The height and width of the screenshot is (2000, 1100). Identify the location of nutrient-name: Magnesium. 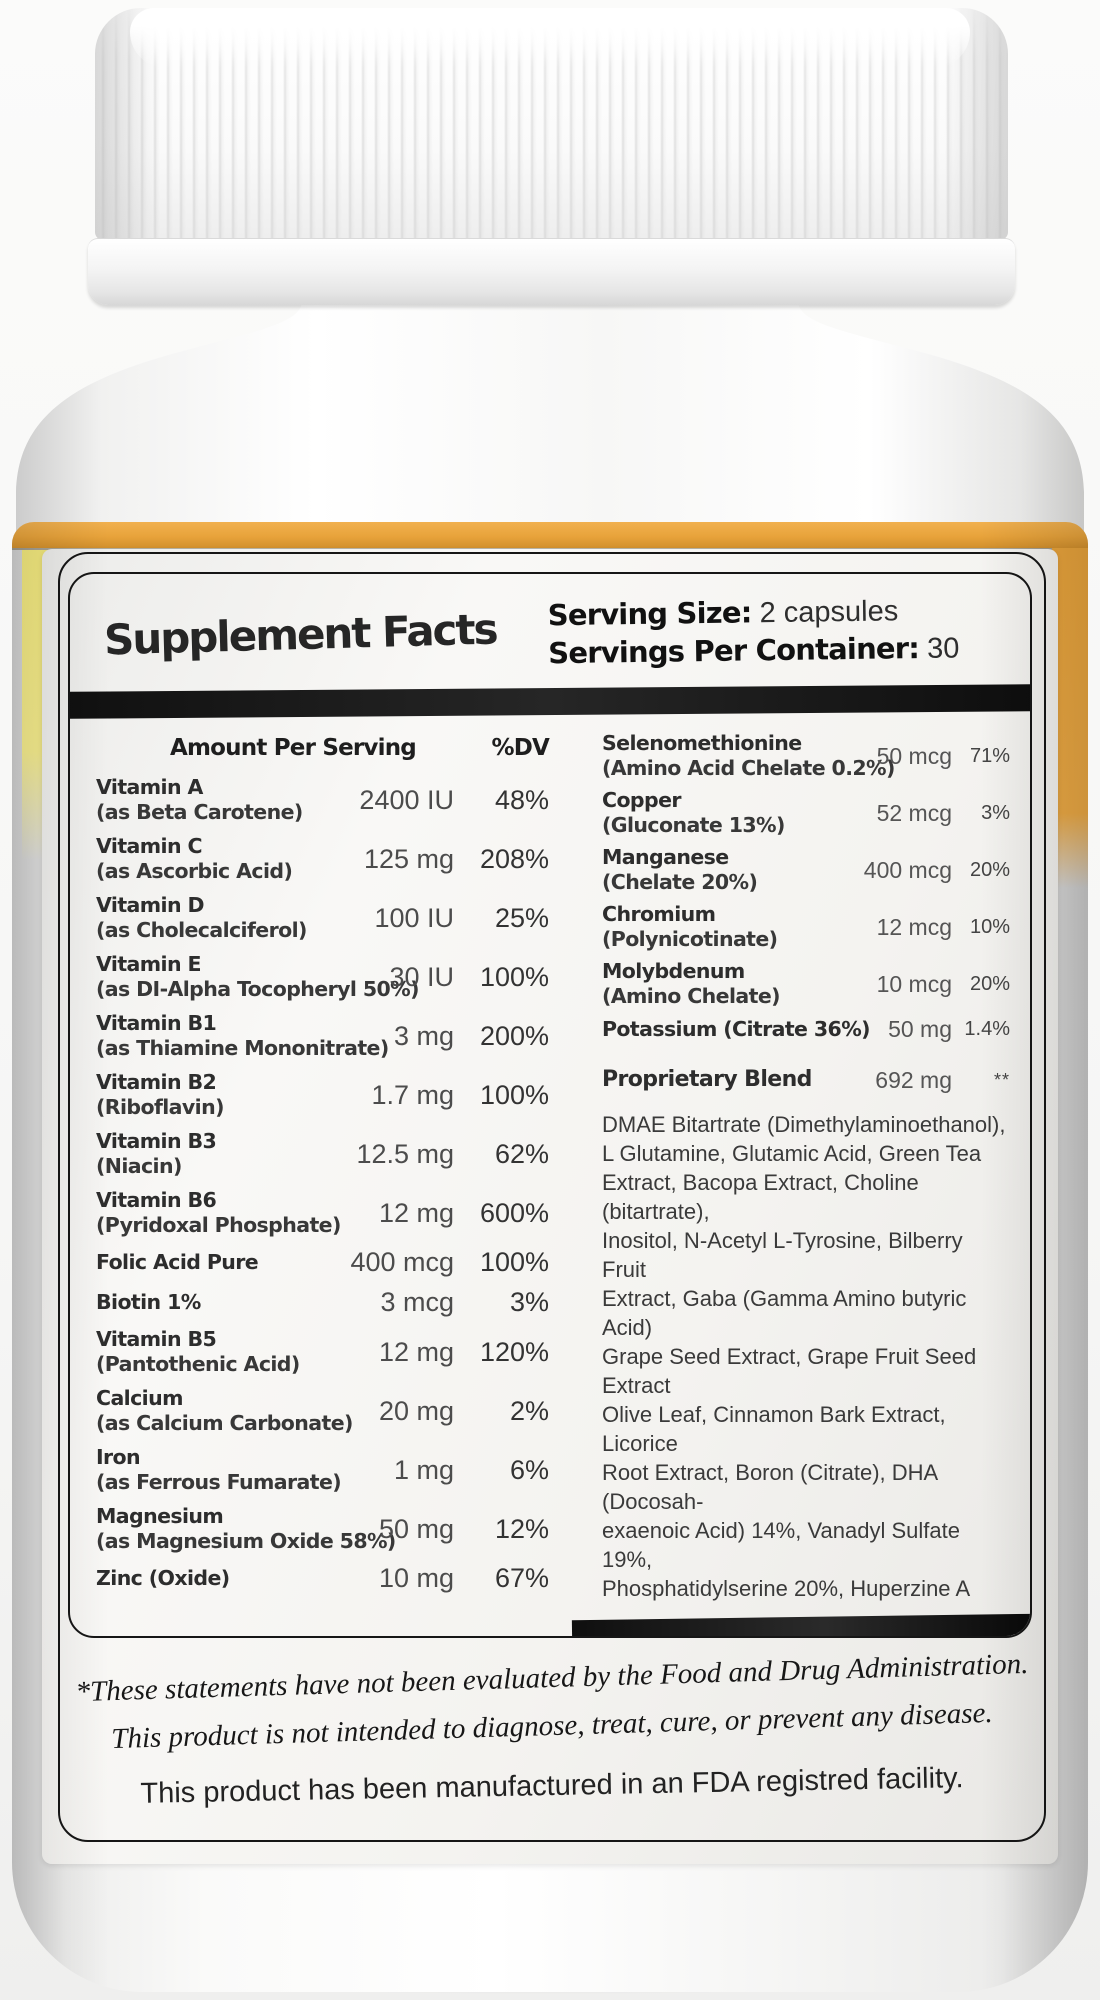
(160, 1516).